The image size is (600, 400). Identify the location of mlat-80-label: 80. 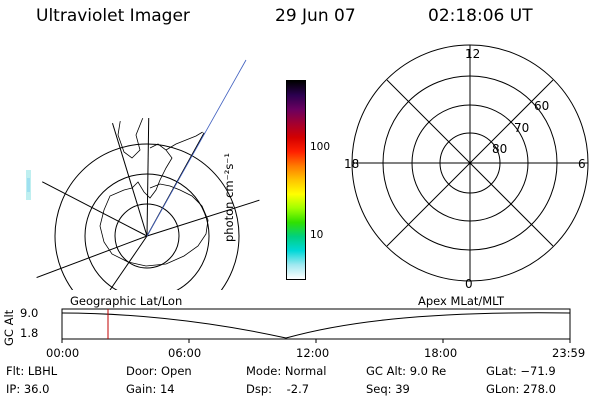
(499, 149).